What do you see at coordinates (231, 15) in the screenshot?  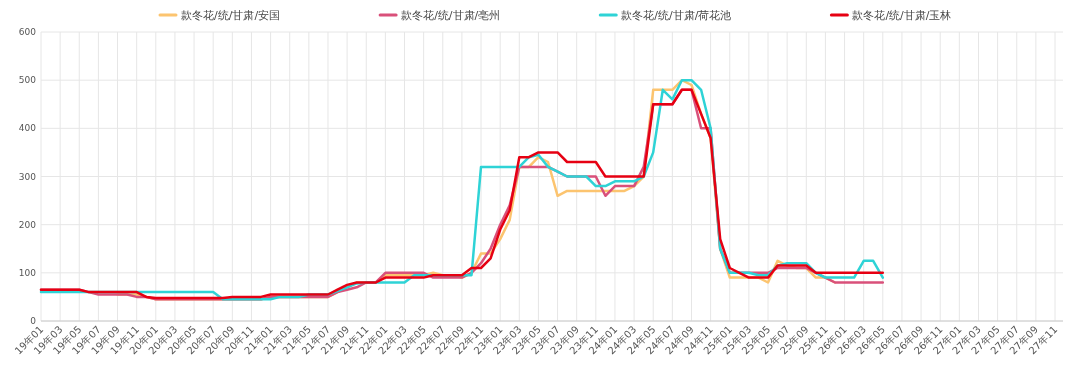 I see `legend-label: 款冬花/统/甘肃/安国` at bounding box center [231, 15].